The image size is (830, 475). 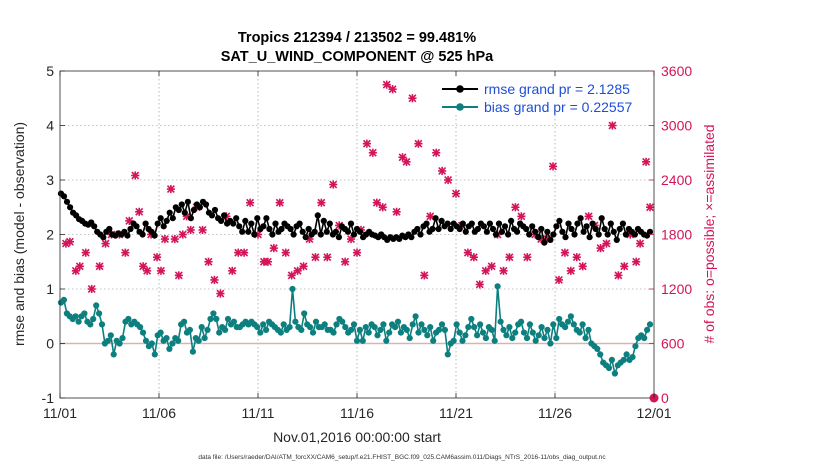 I want to click on legend-label-bias: bias grand pr = 0.22557, so click(x=558, y=107).